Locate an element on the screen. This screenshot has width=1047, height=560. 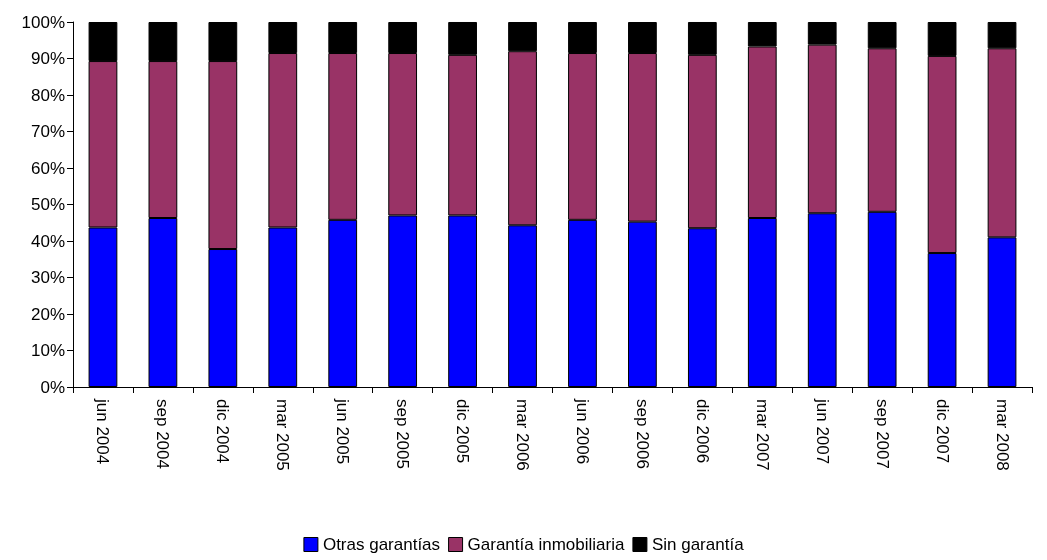
y-tick-label: 20% is located at coordinates (47, 314).